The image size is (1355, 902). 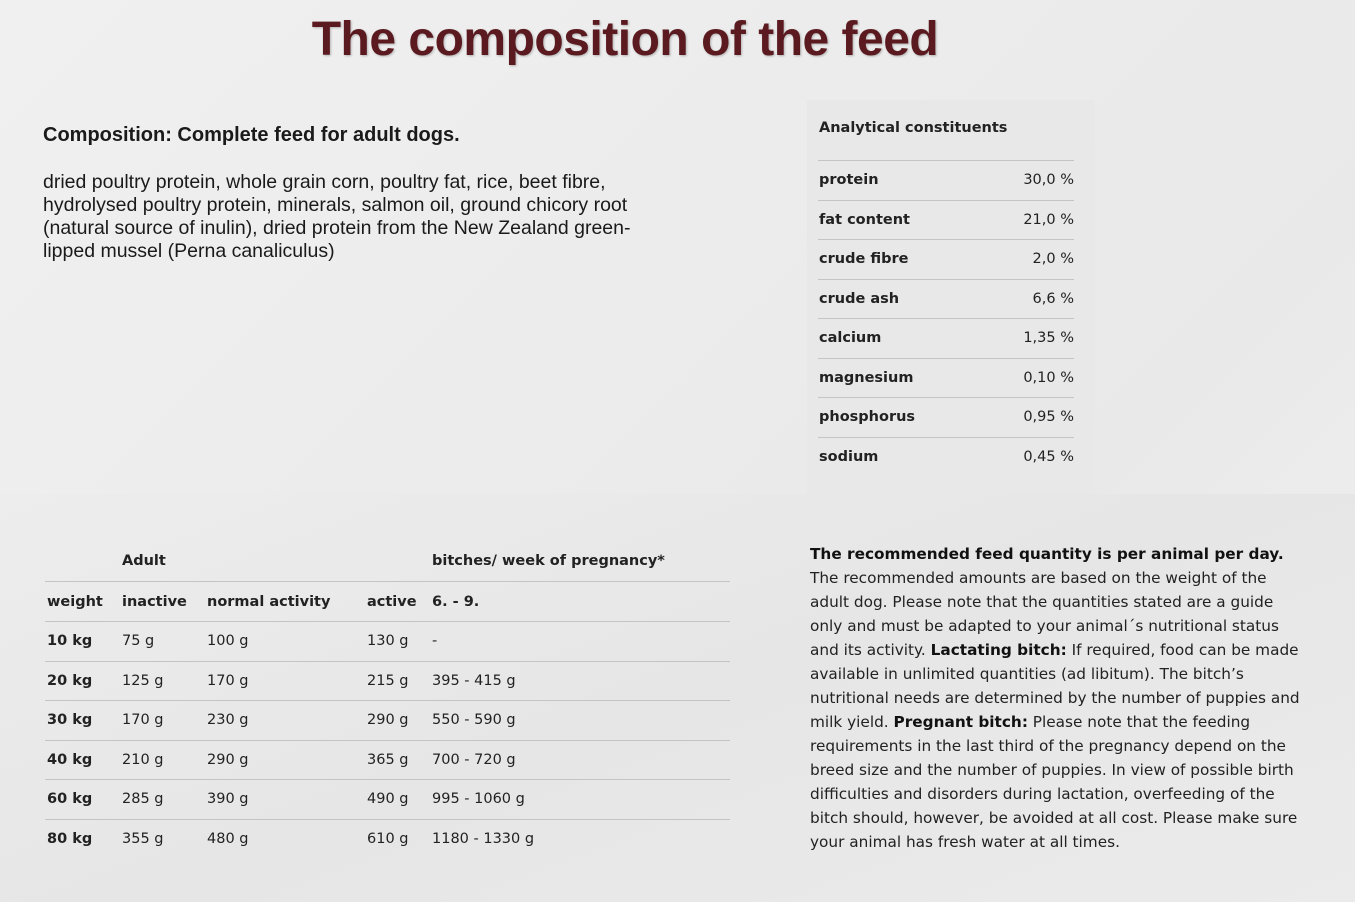 I want to click on cell-active: 610 g, so click(x=397, y=838).